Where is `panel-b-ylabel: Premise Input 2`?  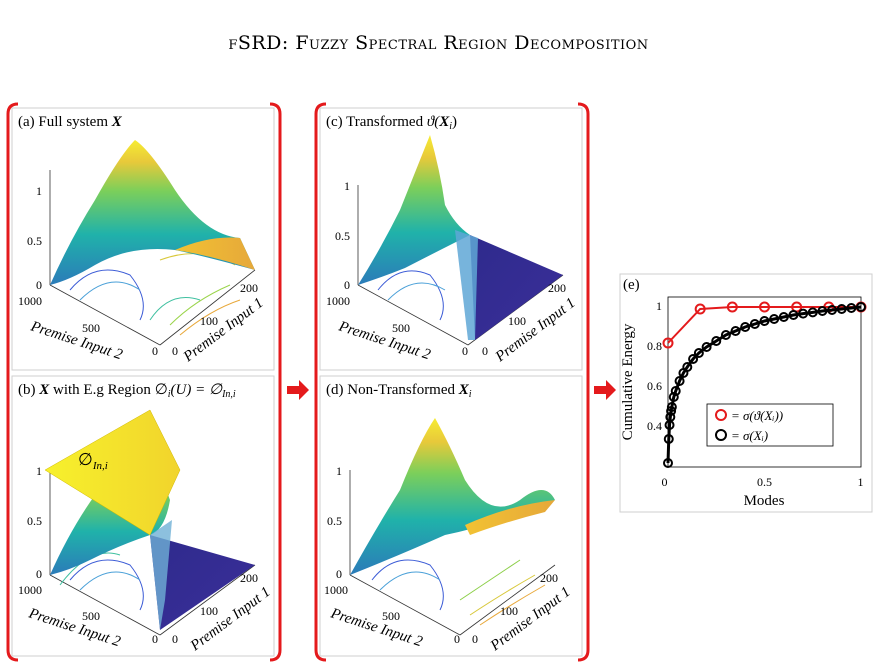
panel-b-ylabel: Premise Input 2 is located at coordinates (74, 627).